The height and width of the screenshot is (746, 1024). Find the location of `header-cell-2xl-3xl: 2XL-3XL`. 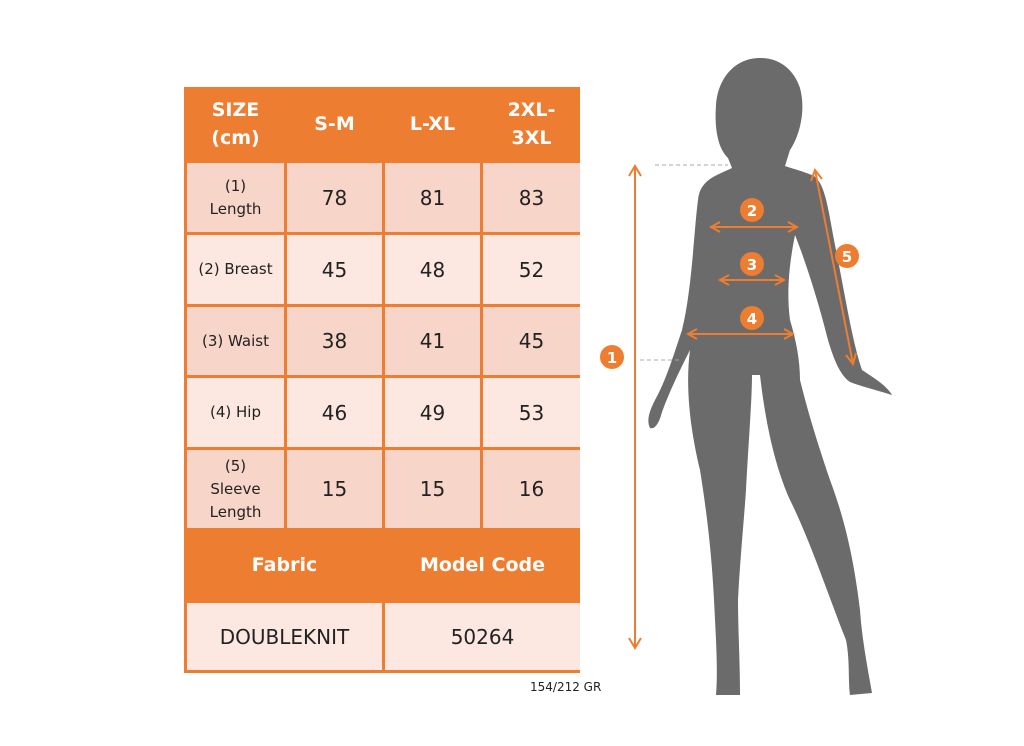

header-cell-2xl-3xl: 2XL-3XL is located at coordinates (531, 124).